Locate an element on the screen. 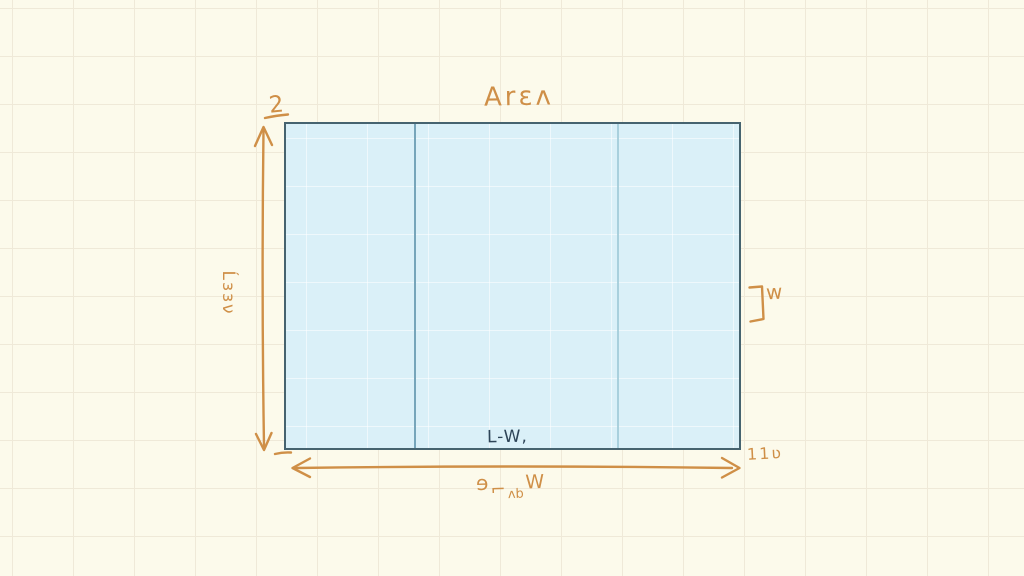 The width and height of the screenshot is (1024, 576). width-bracket is located at coordinates (756, 304).